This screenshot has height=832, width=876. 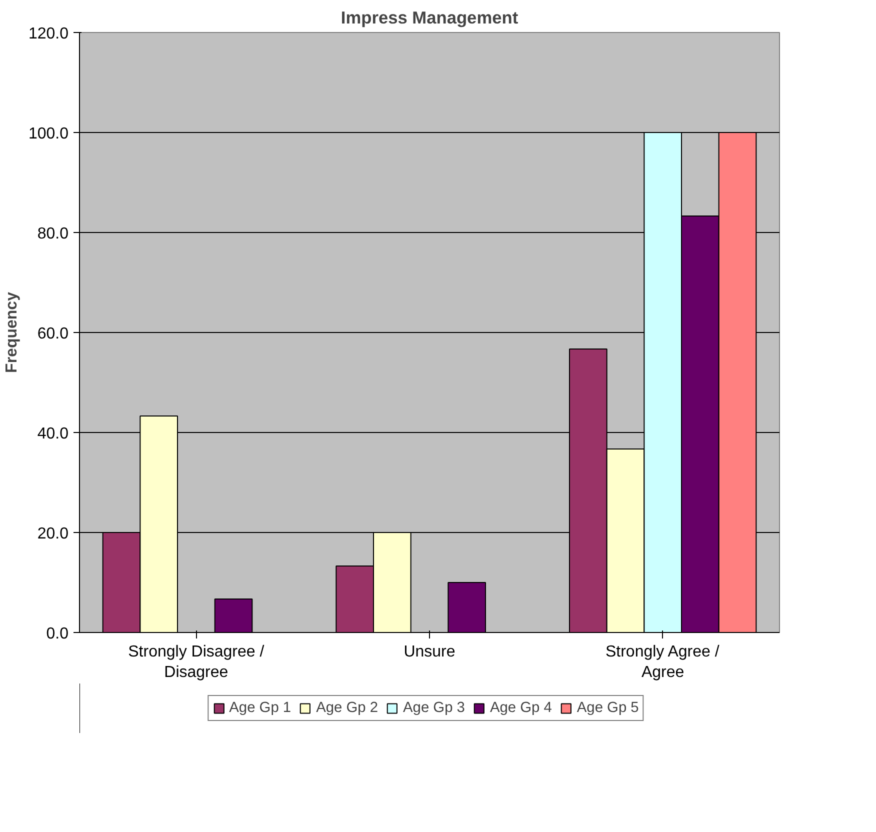 I want to click on y-axis-title: Frequency, so click(x=11, y=332).